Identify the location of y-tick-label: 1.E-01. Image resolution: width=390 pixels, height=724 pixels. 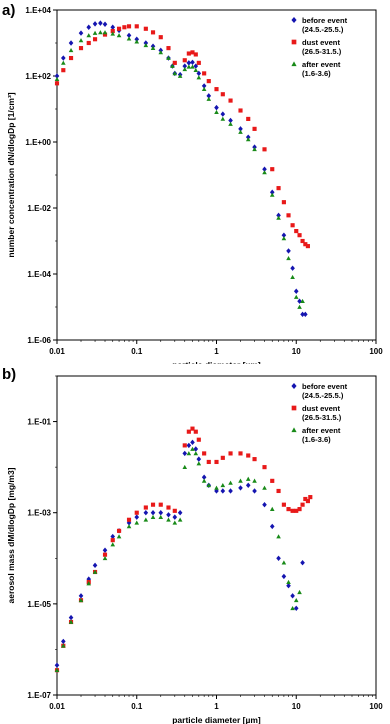
(39, 422).